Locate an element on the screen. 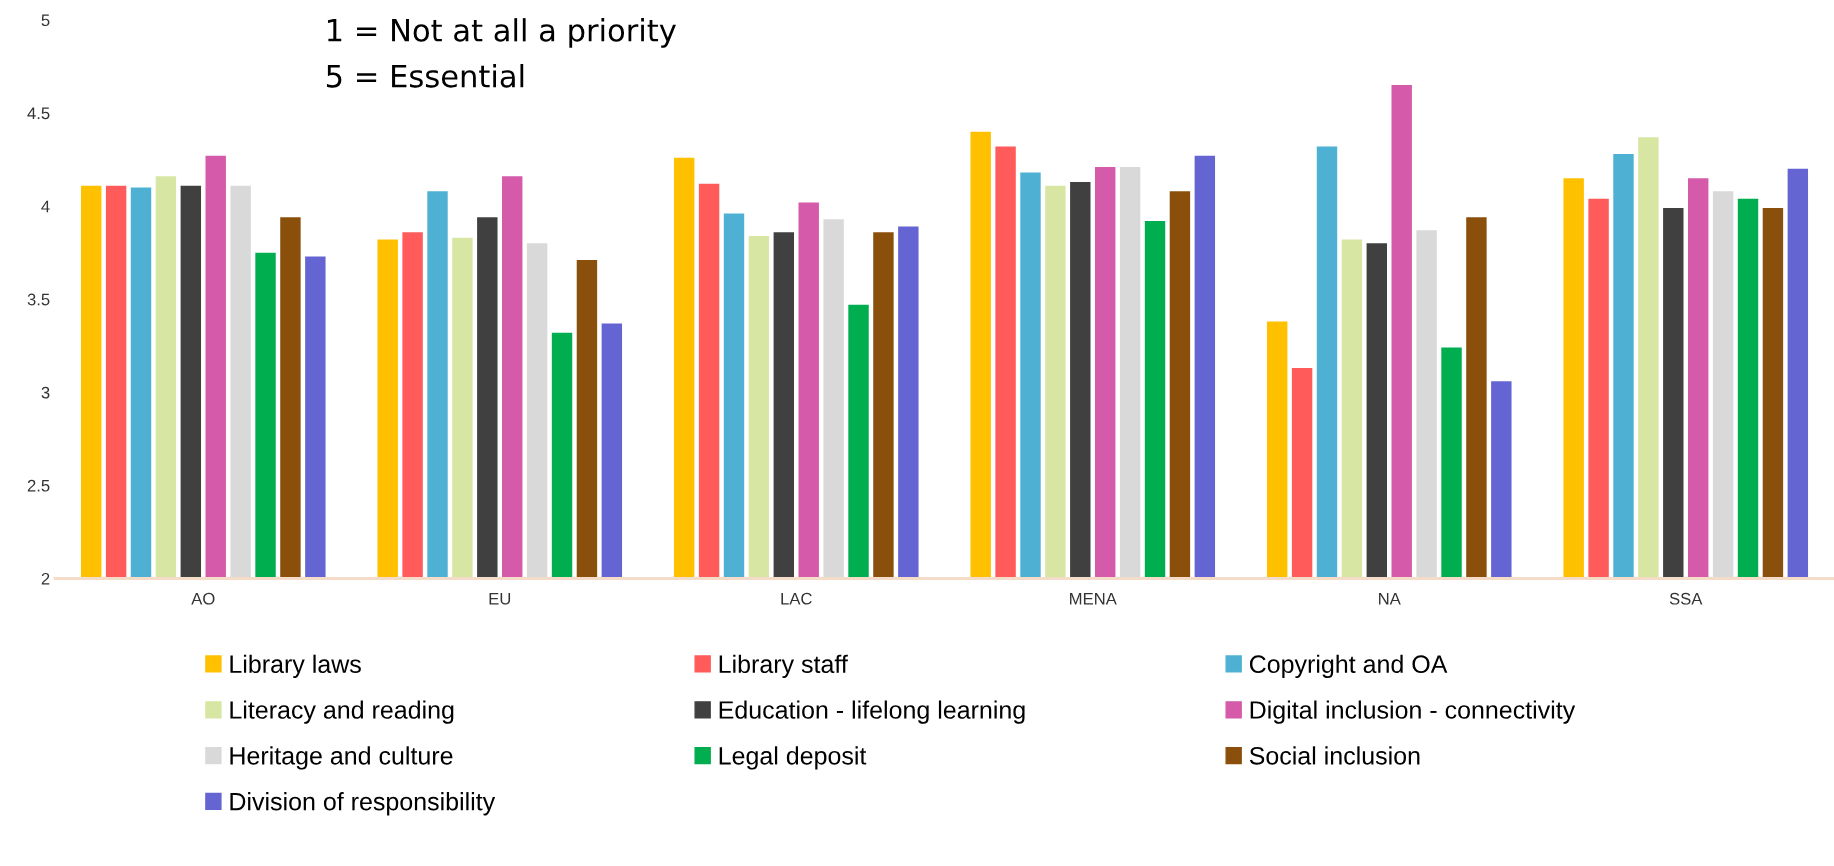 The width and height of the screenshot is (1834, 866). legend-label: Digital inclusion - connectivity is located at coordinates (1413, 712).